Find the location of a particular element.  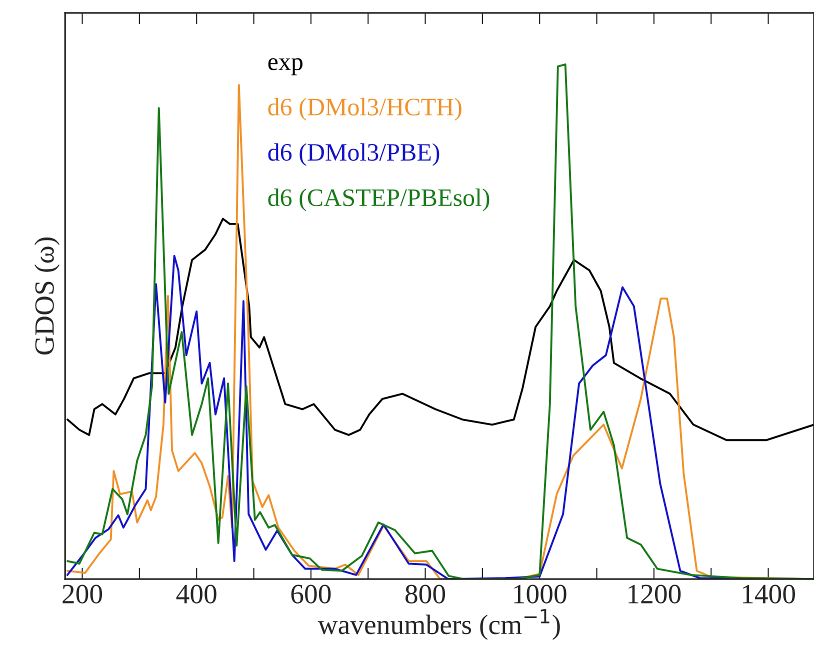

y-axis-title: GDOS (ω) is located at coordinates (47, 296).